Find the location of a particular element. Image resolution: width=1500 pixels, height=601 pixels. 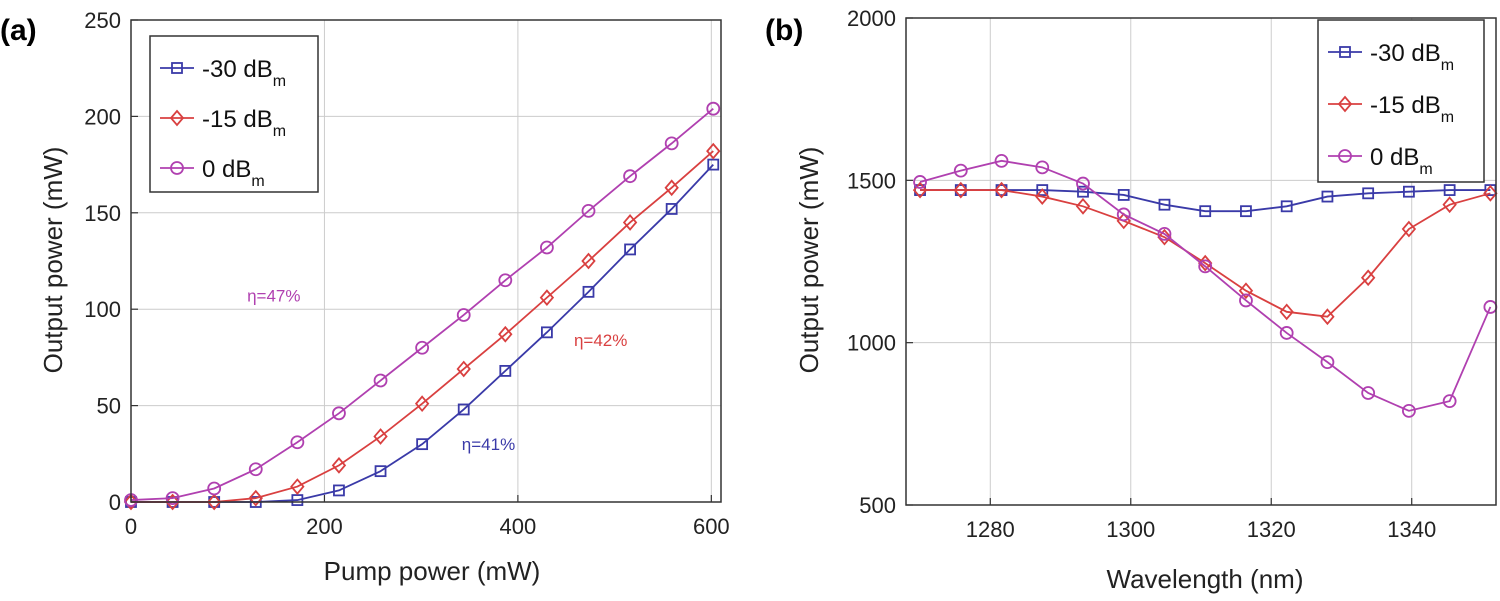

x-tick-label: 0 is located at coordinates (131, 526).